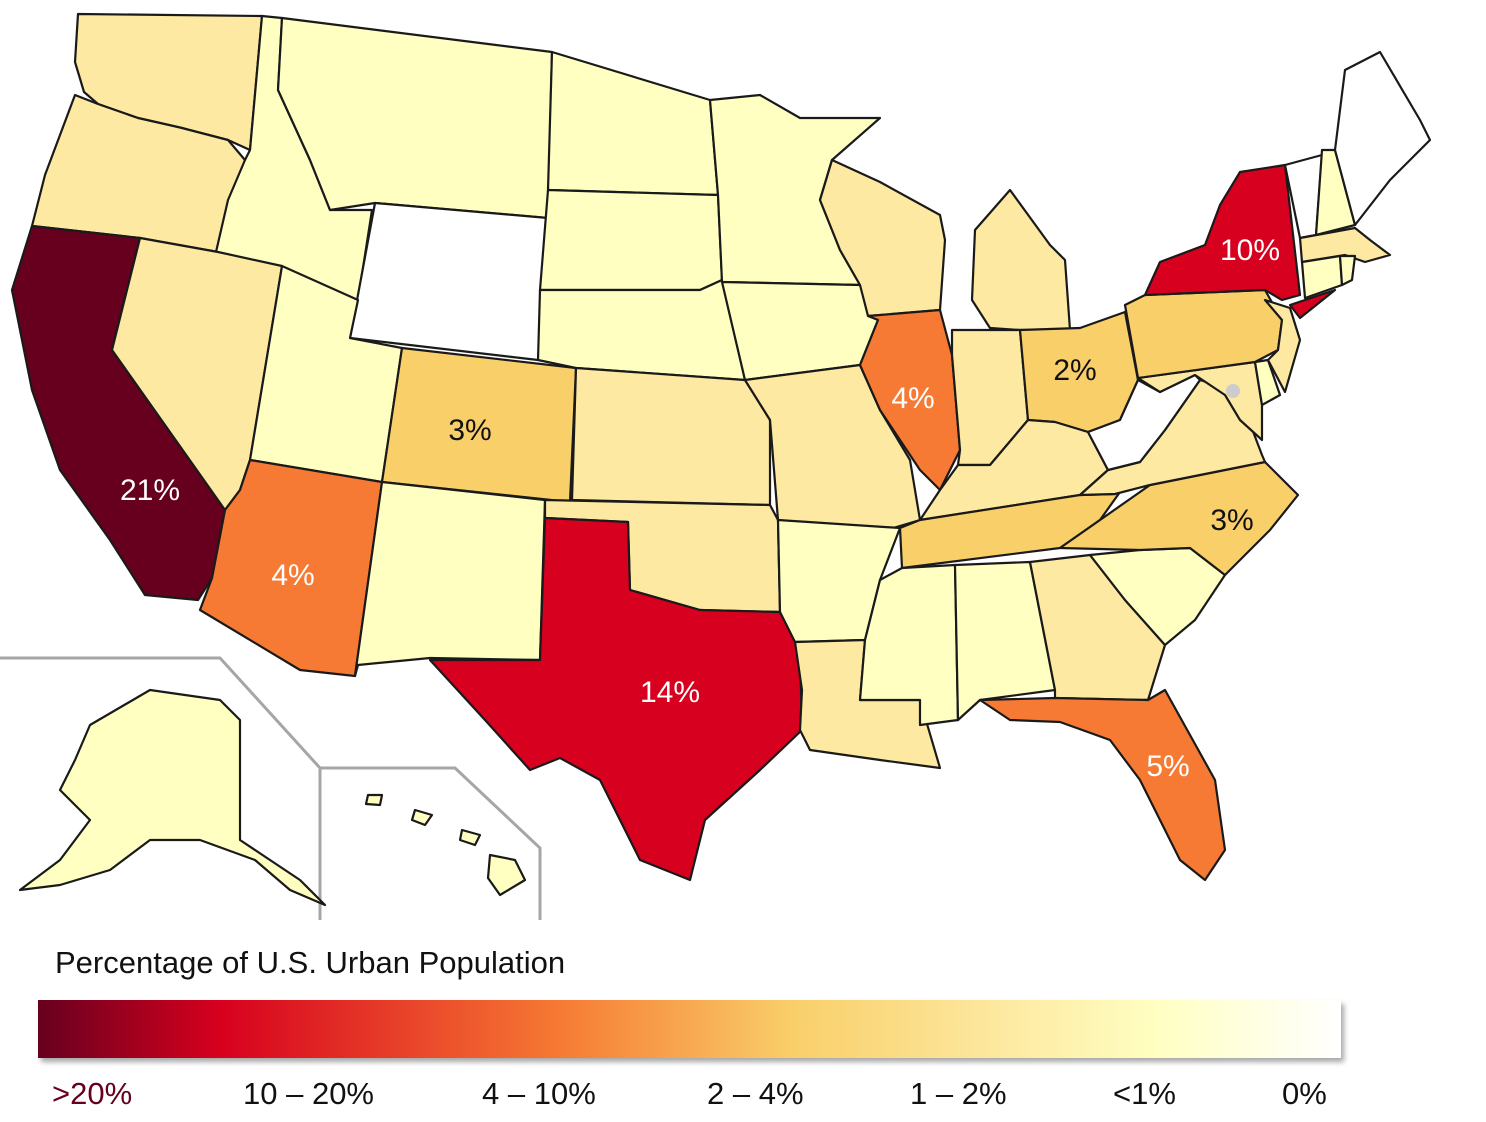 The image size is (1486, 1122). I want to click on label-colorado: 3%, so click(469, 430).